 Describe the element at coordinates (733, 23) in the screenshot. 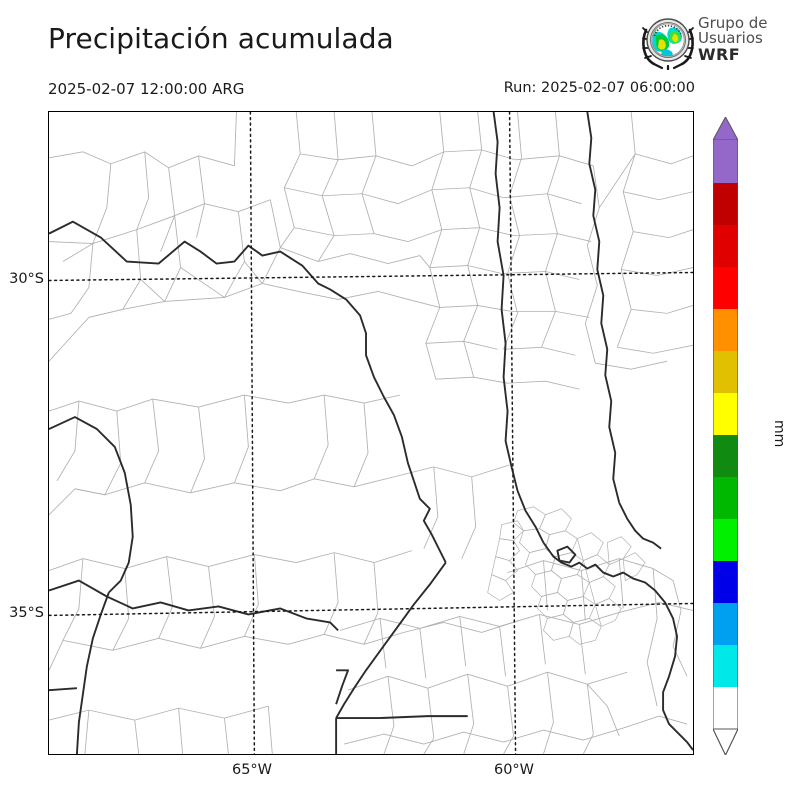

I see `logo-line-1: Grupo de` at that location.